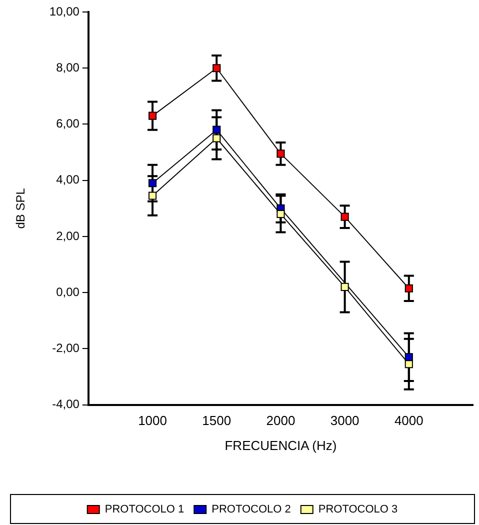 The height and width of the screenshot is (525, 479). Describe the element at coordinates (251, 510) in the screenshot. I see `legend-label: PROTOCOLO 2` at that location.